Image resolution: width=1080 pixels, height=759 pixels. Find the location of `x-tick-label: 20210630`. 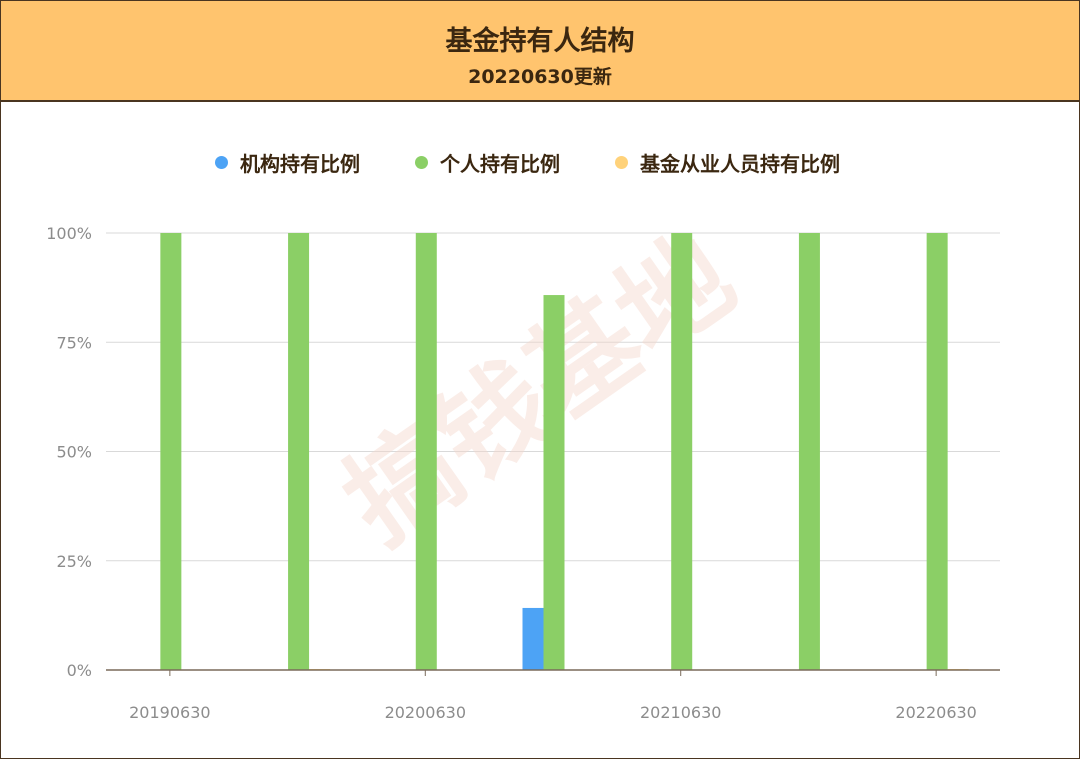

x-tick-label: 20210630 is located at coordinates (680, 712).